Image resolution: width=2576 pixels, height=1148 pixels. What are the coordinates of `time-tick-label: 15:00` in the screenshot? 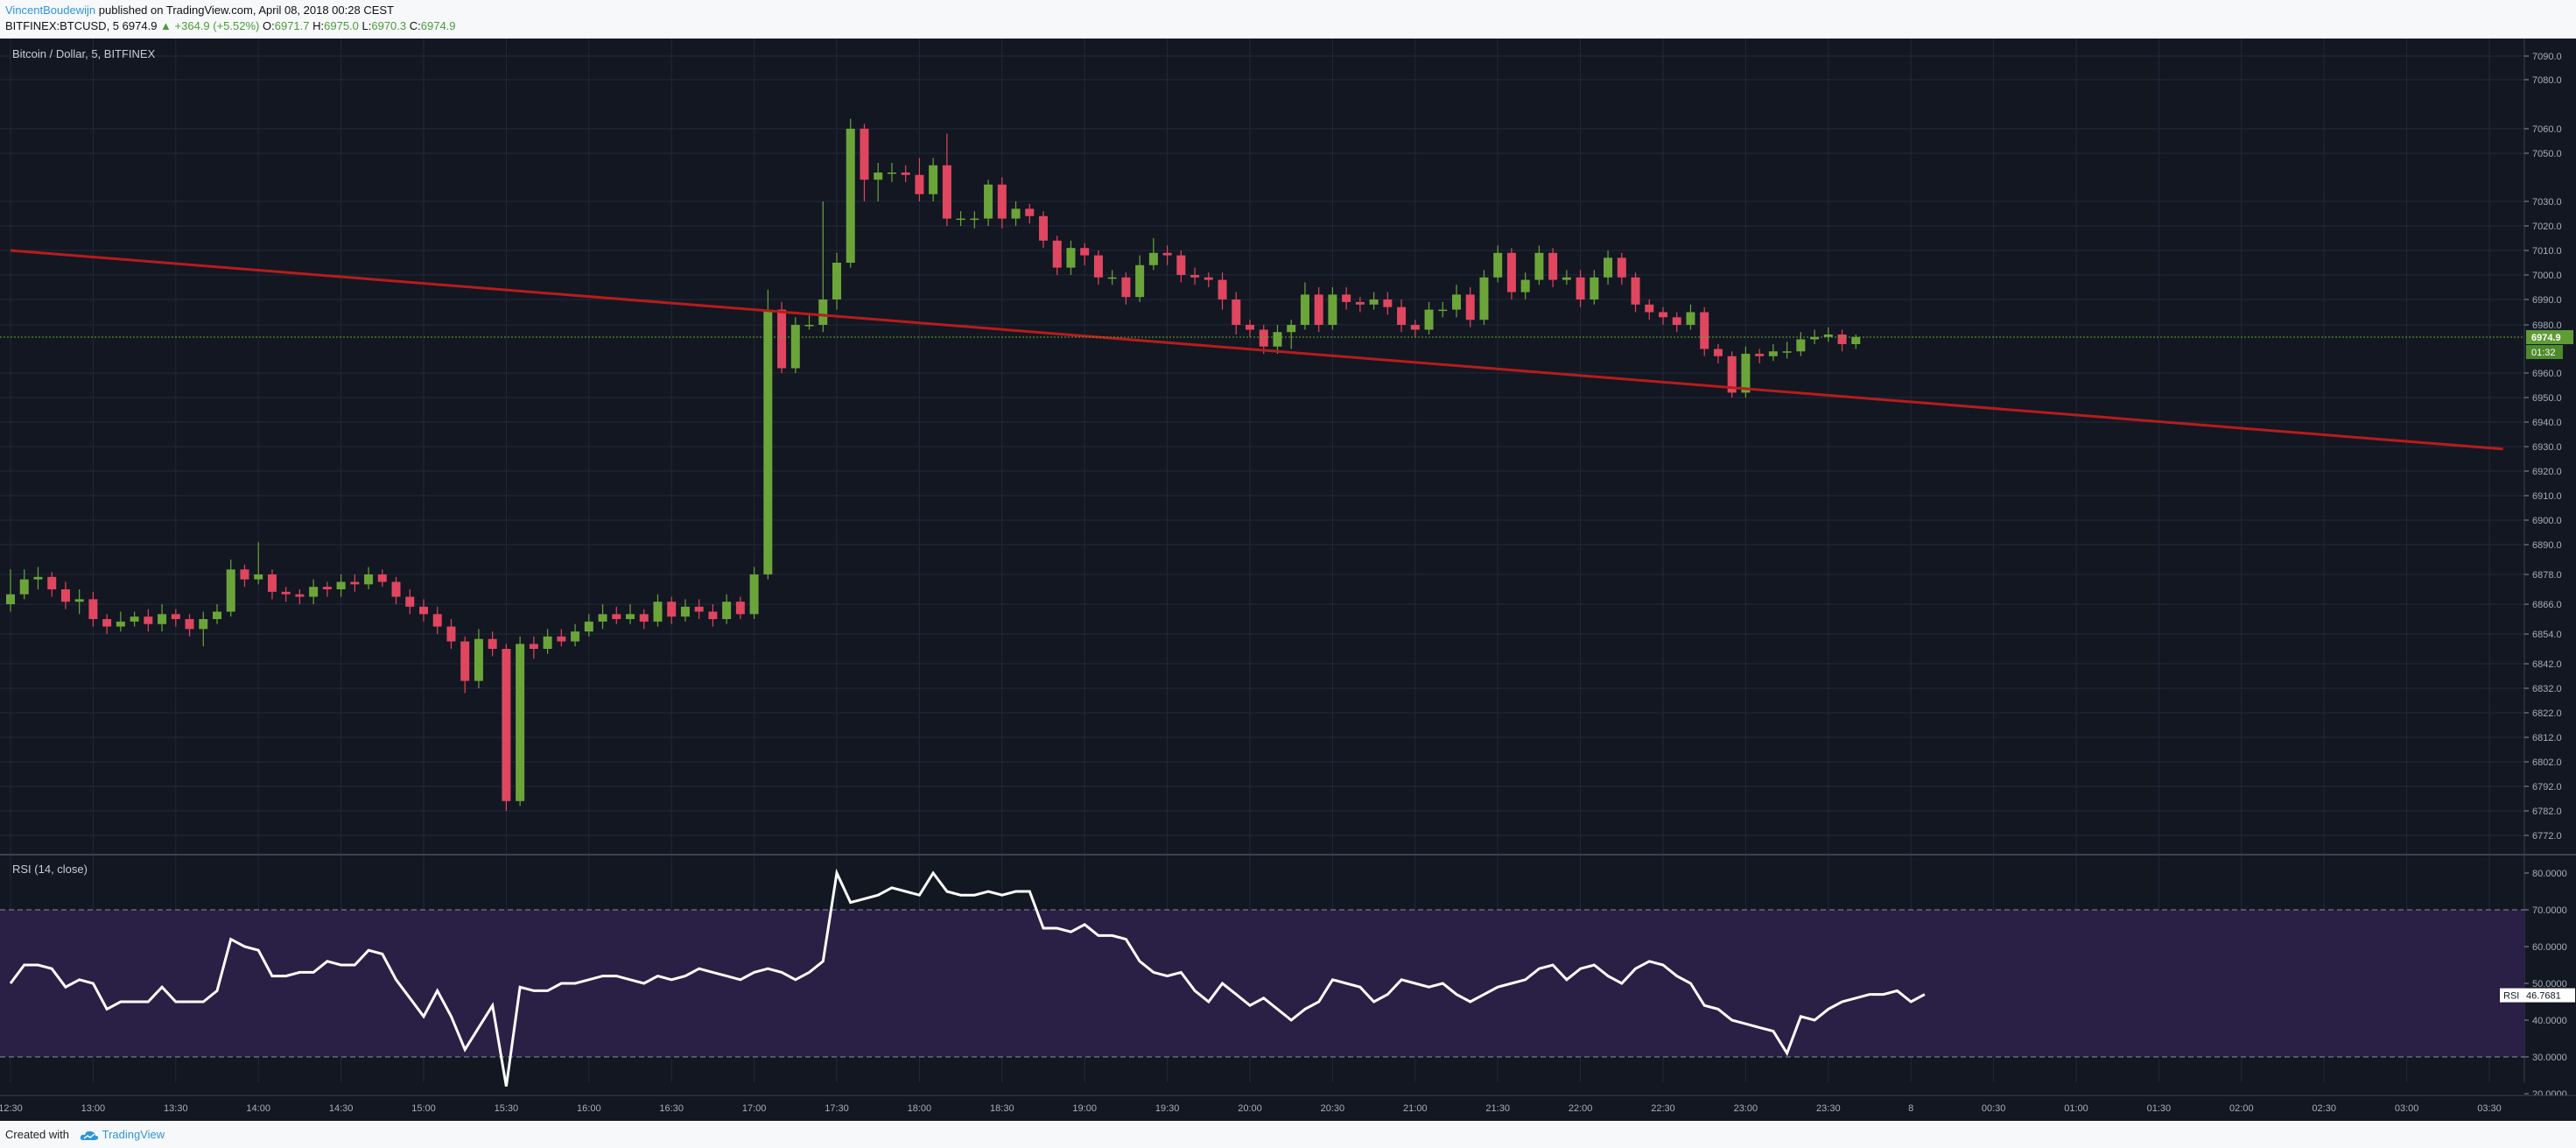 It's located at (424, 1108).